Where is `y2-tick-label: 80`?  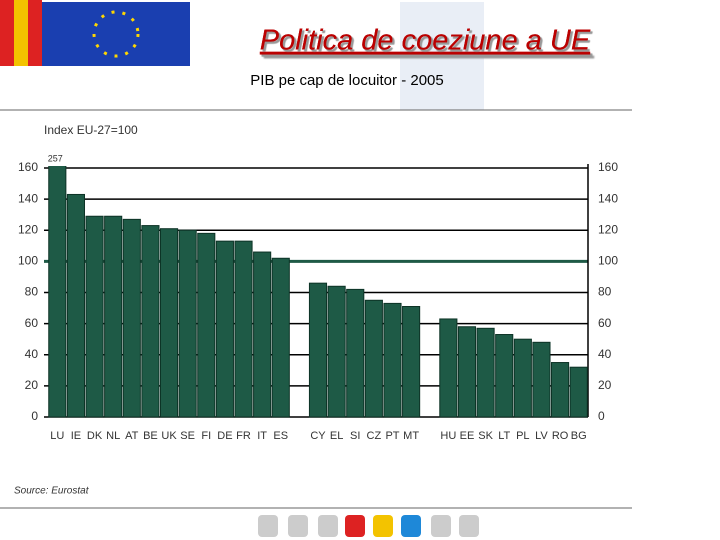 y2-tick-label: 80 is located at coordinates (605, 292).